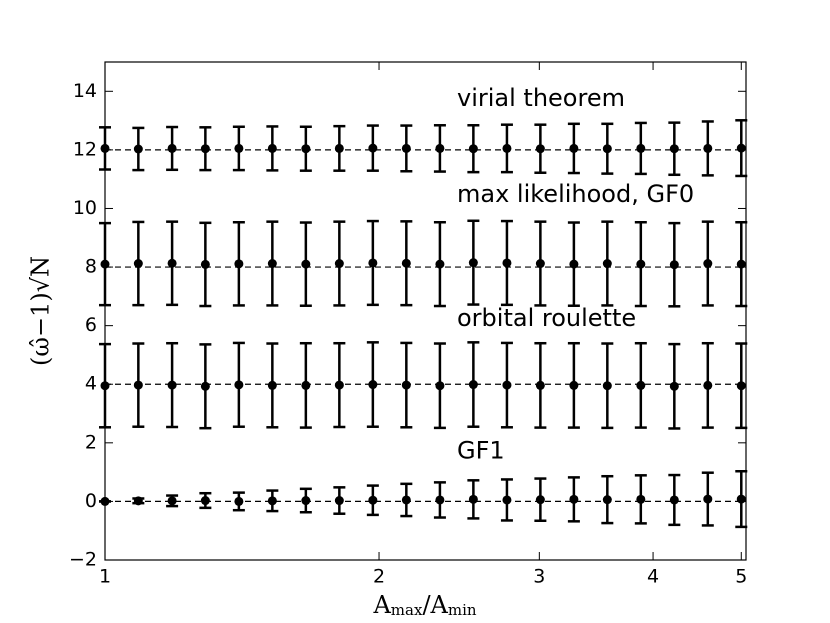 The width and height of the screenshot is (830, 623). What do you see at coordinates (91, 267) in the screenshot?
I see `y-tick-label: 8` at bounding box center [91, 267].